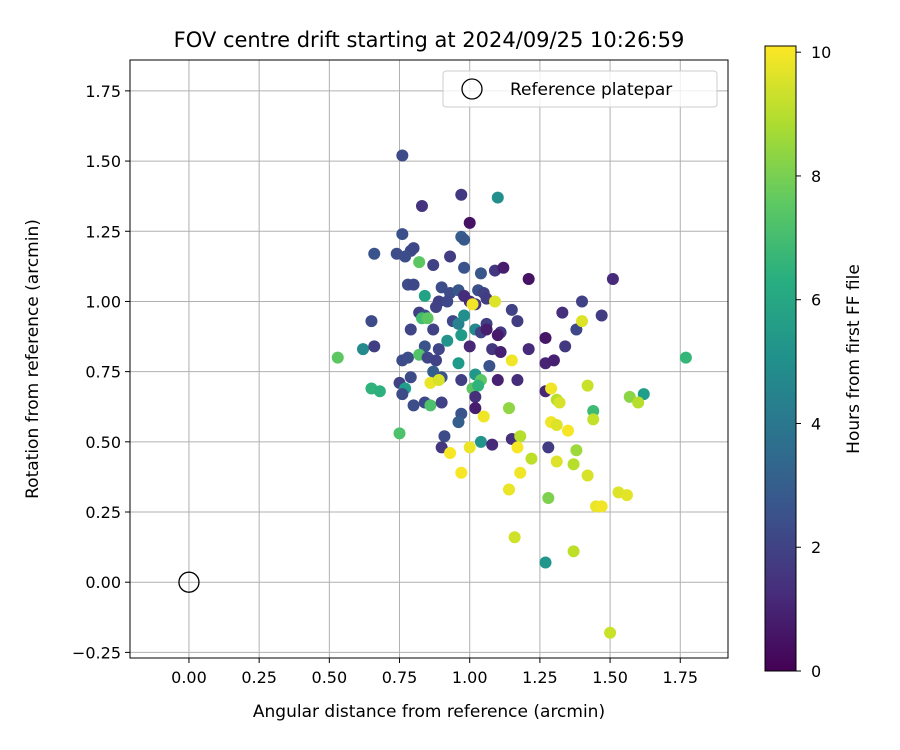 The height and width of the screenshot is (750, 900). Describe the element at coordinates (259, 677) in the screenshot. I see `x-tick-label: 0.25` at that location.